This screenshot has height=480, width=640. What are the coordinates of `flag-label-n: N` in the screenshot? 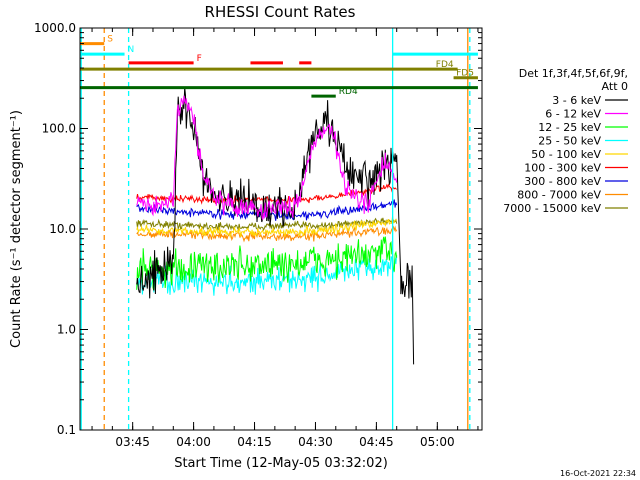 It's located at (131, 50).